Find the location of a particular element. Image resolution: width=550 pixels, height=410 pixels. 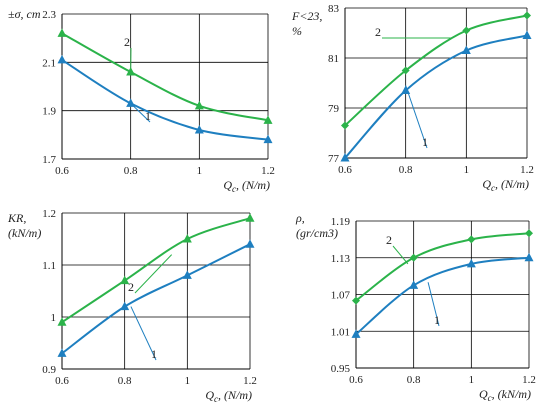

y-axis-label: ρ, is located at coordinates (300, 218).